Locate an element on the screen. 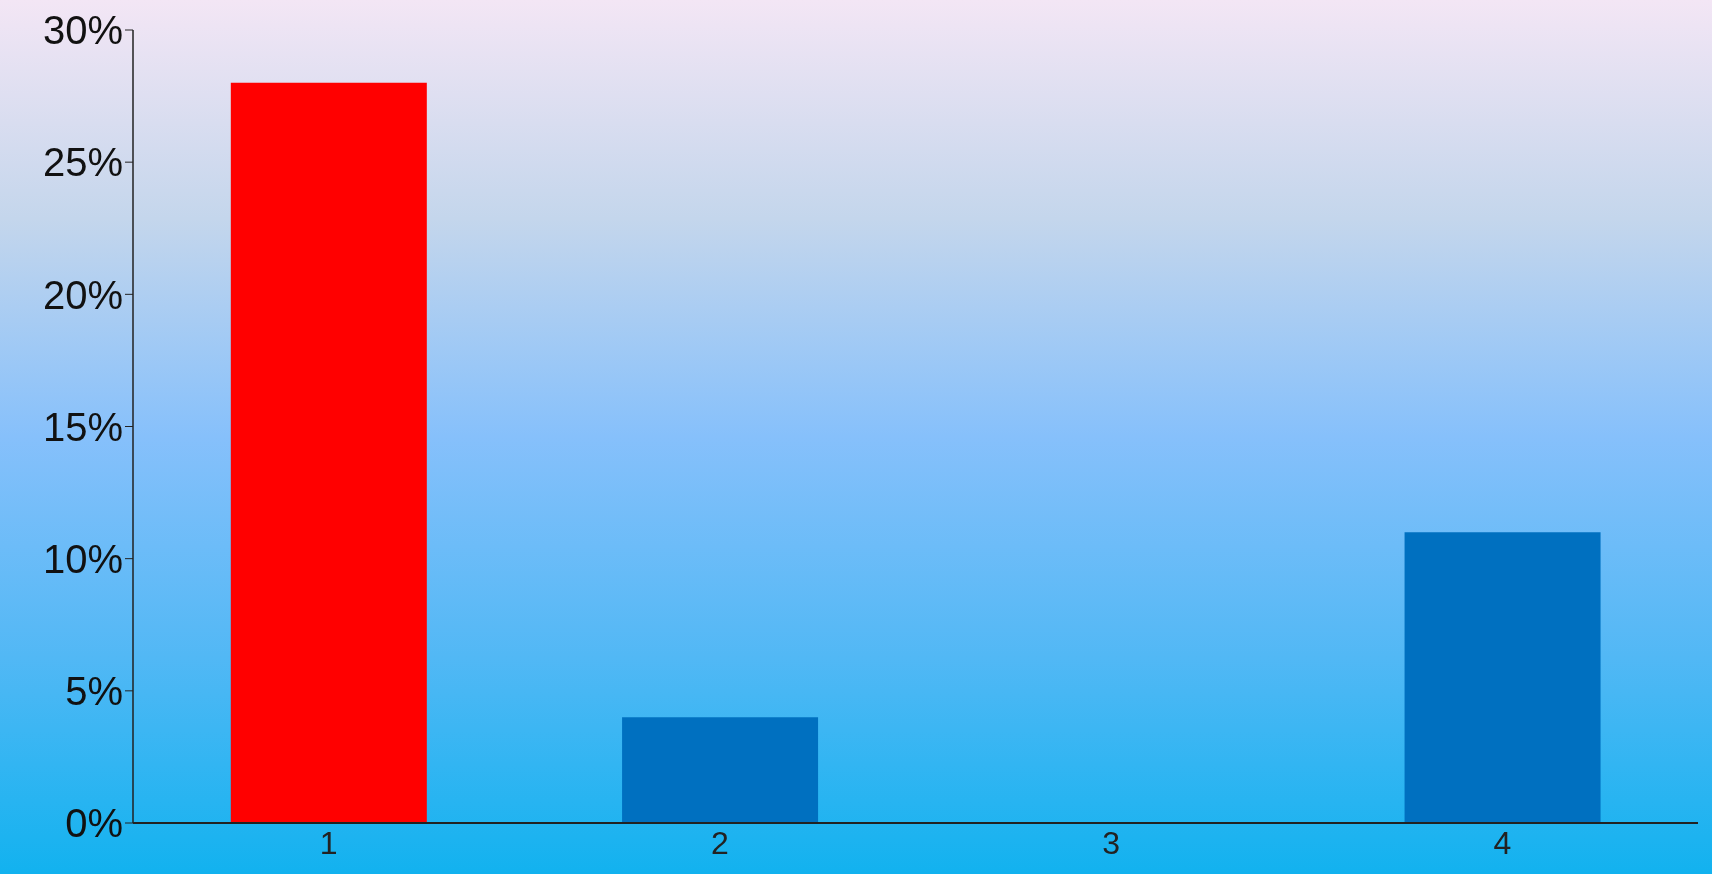  y-tick-label: 15% is located at coordinates (82, 426).